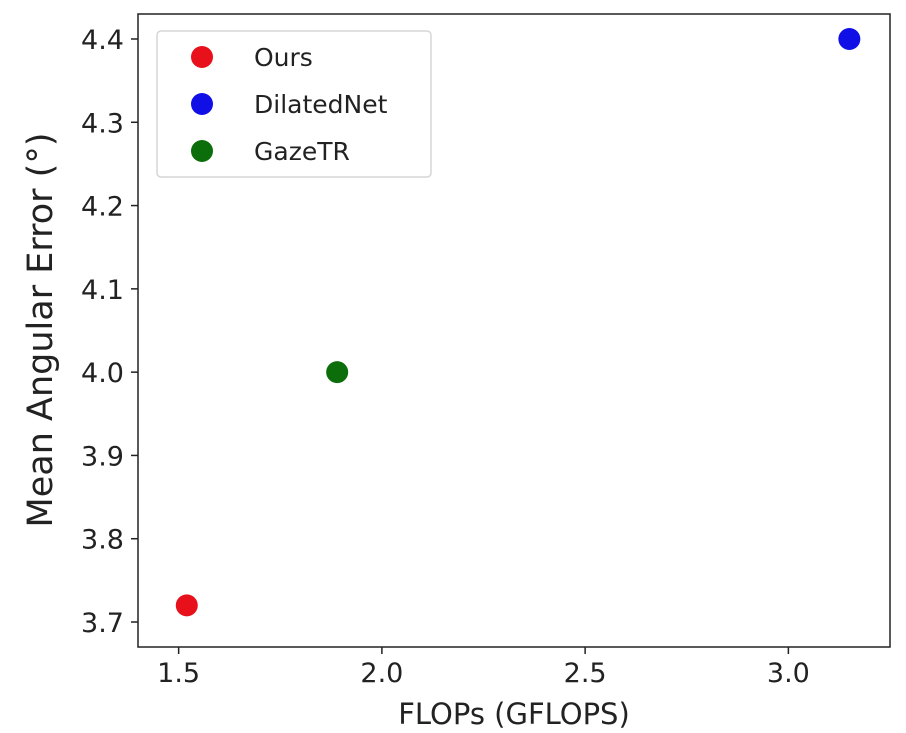 This screenshot has height=733, width=906. I want to click on x-tick-label: 2.0, so click(381, 673).